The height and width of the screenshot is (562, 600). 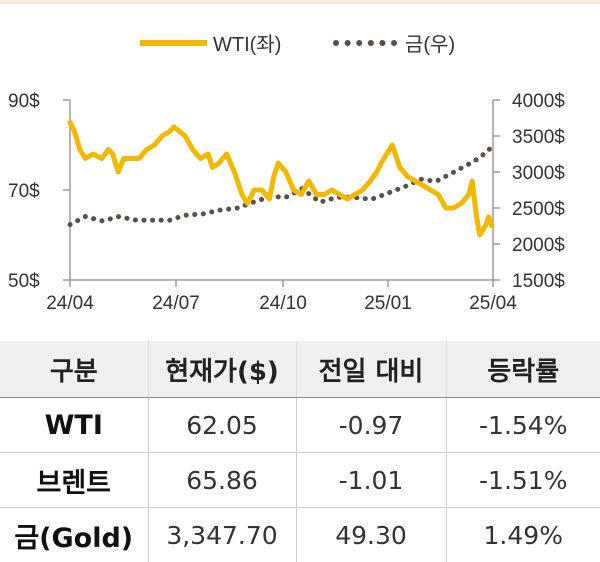 What do you see at coordinates (247, 44) in the screenshot?
I see `legend-label-wti: WTI(좌)` at bounding box center [247, 44].